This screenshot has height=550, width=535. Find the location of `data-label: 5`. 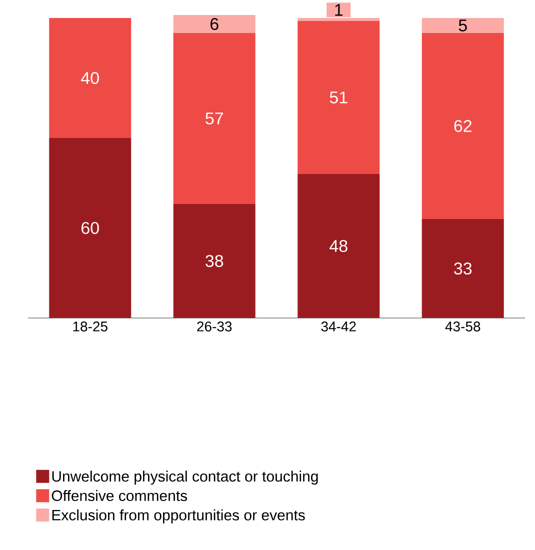

data-label: 5 is located at coordinates (462, 26).